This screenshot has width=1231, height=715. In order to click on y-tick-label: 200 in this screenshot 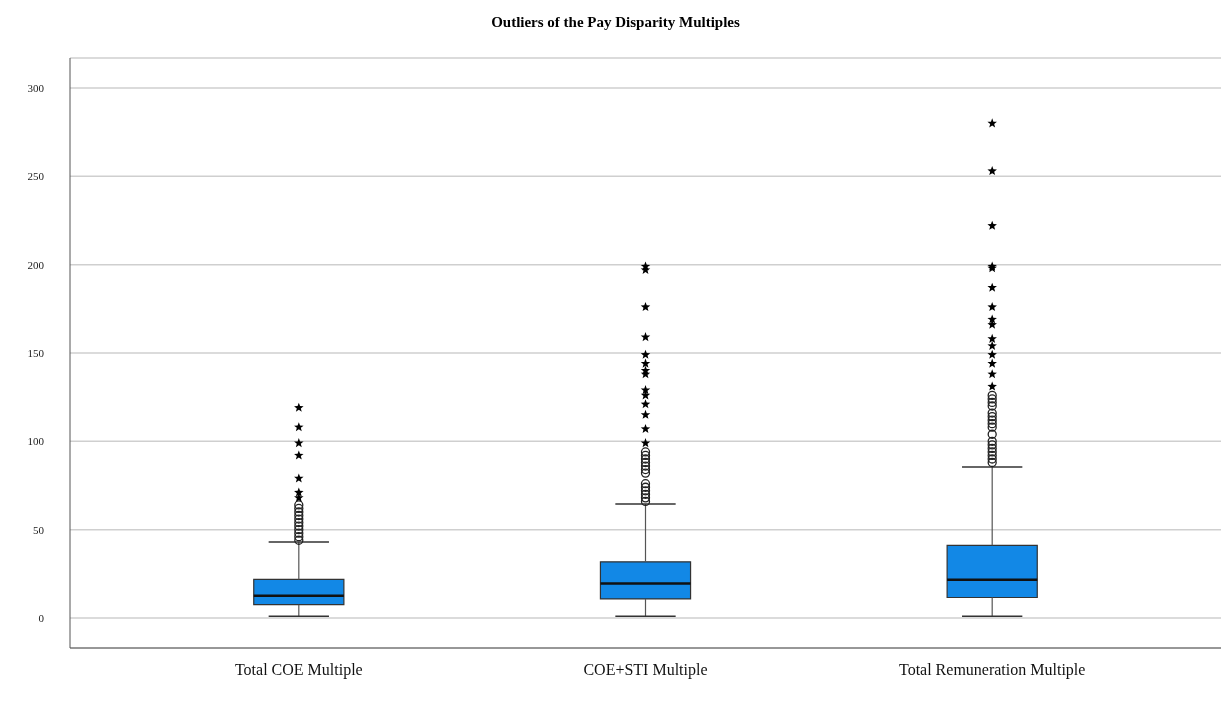, I will do `click(36, 264)`.